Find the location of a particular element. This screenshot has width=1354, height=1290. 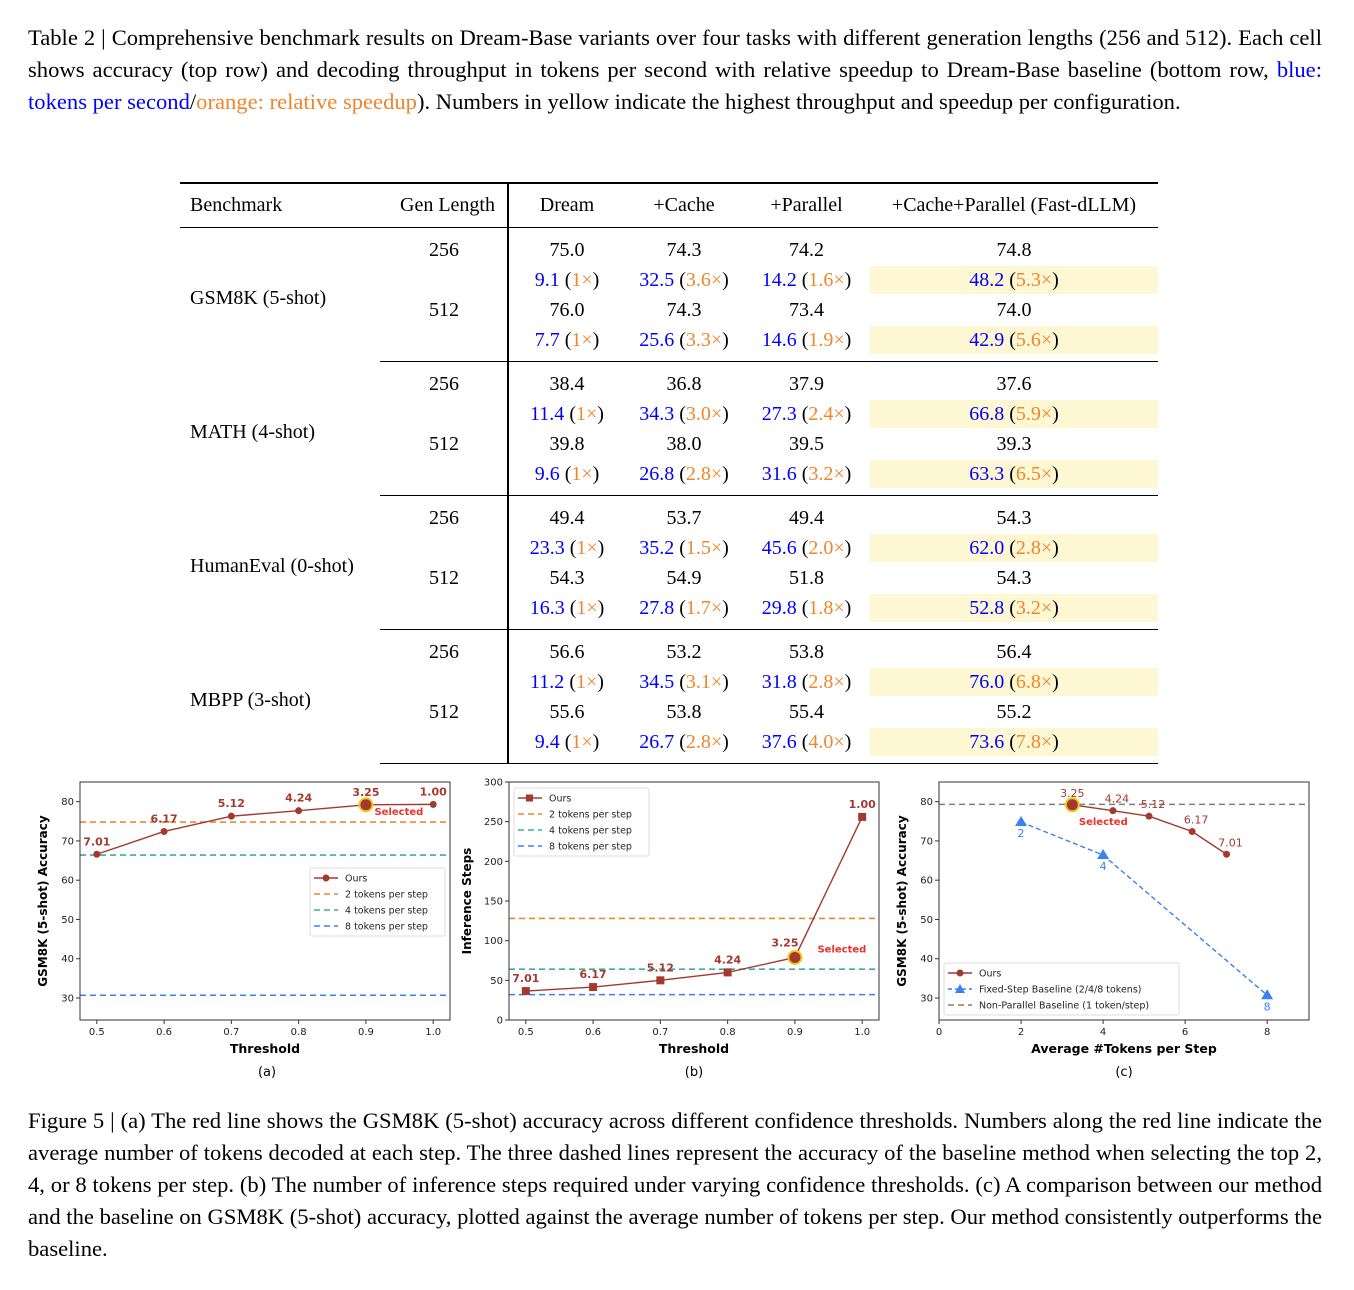

point-label: 3.25 is located at coordinates (365, 792).